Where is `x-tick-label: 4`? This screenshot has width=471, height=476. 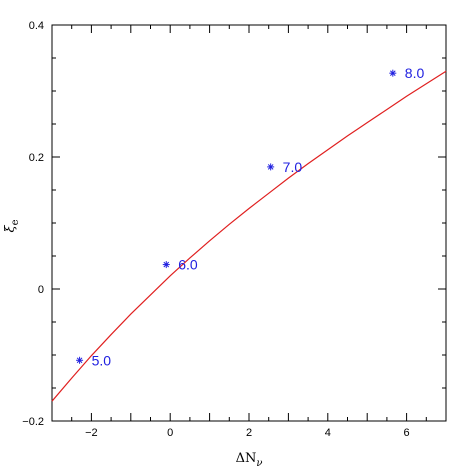 x-tick-label: 4 is located at coordinates (328, 433).